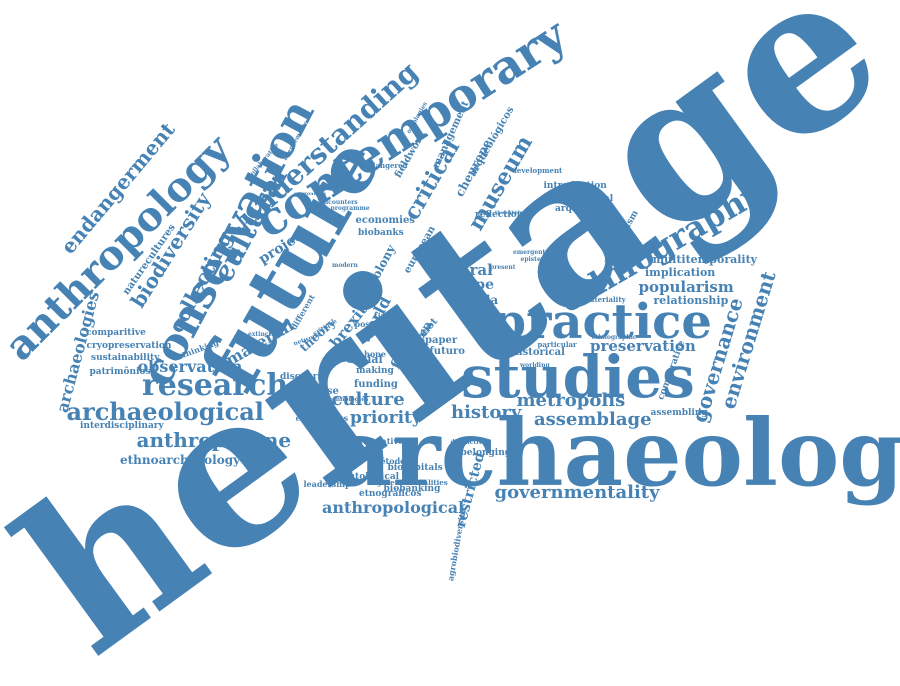 This screenshot has width=900, height=686. I want to click on cloud-word-agrobiodiversity: agrobiodiversity, so click(456, 545).